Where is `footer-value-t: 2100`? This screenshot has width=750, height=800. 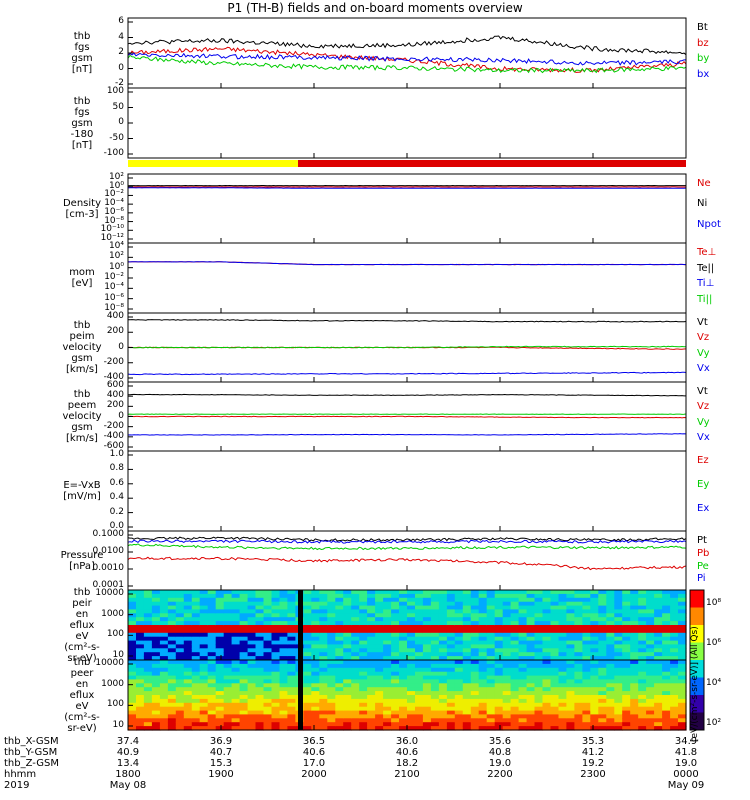
footer-value-t: 2100 is located at coordinates (407, 774).